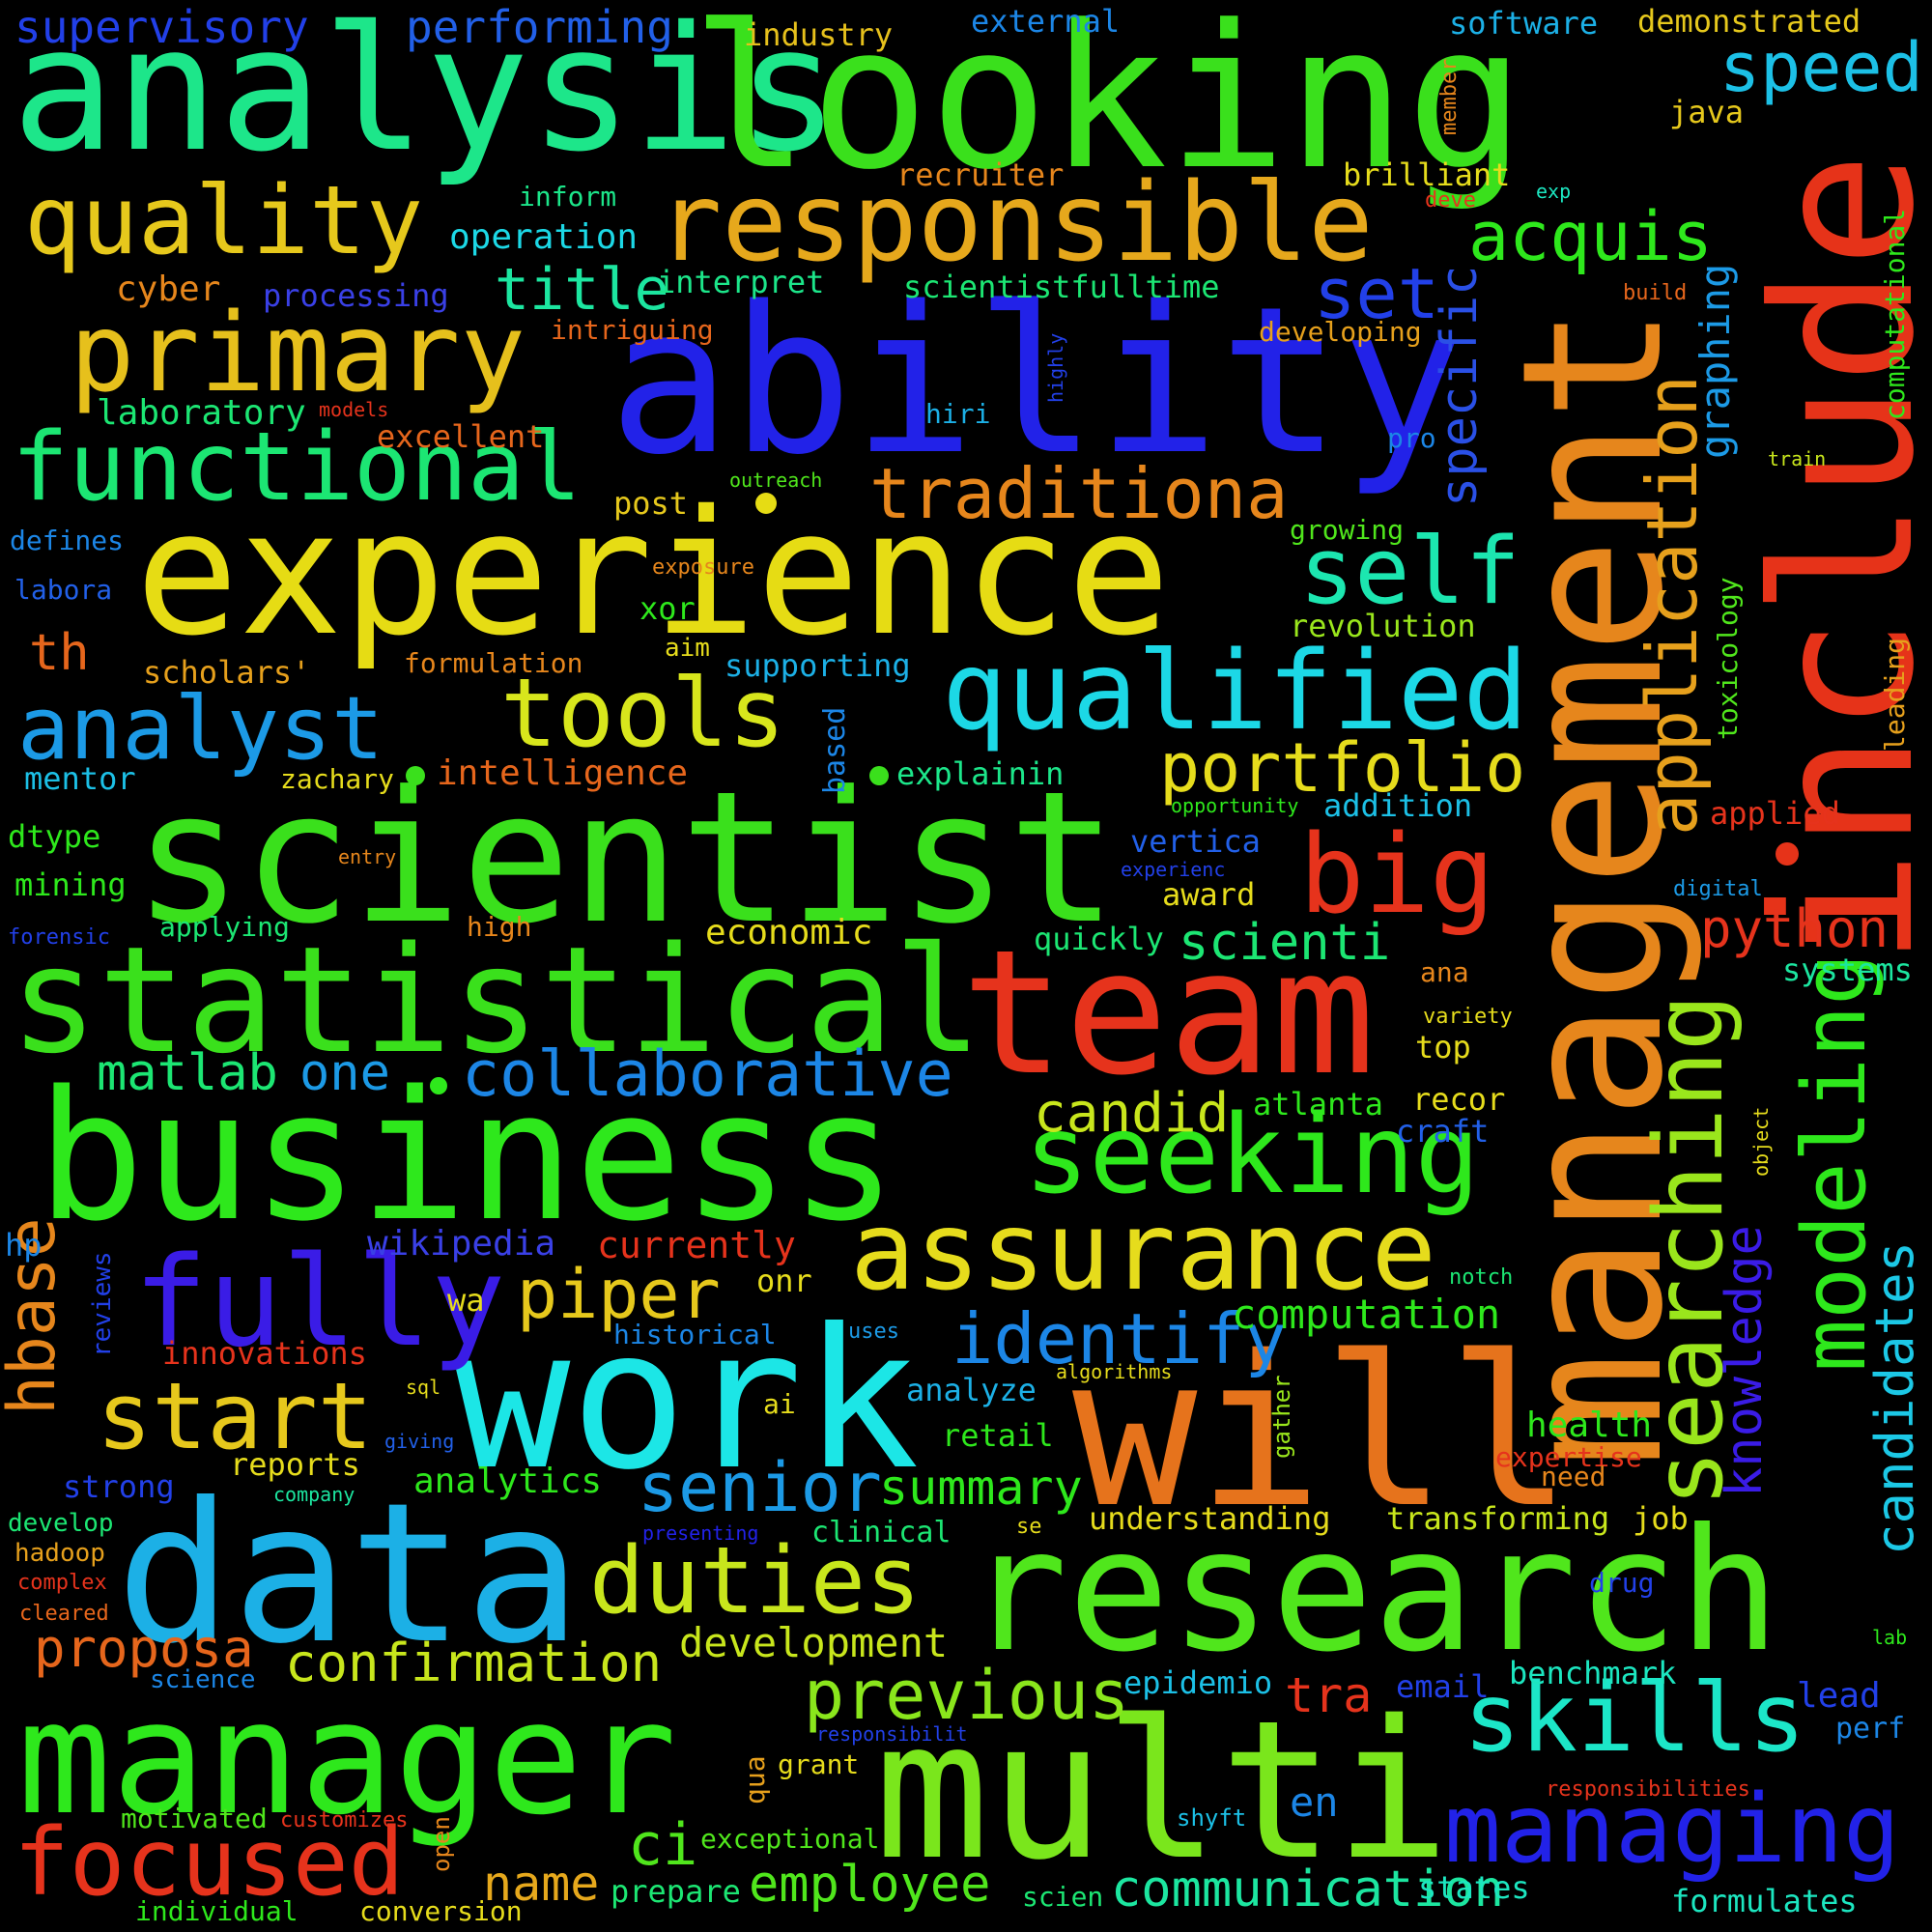 The width and height of the screenshot is (1932, 1932). Describe the element at coordinates (1718, 889) in the screenshot. I see `word-digital: digital` at that location.